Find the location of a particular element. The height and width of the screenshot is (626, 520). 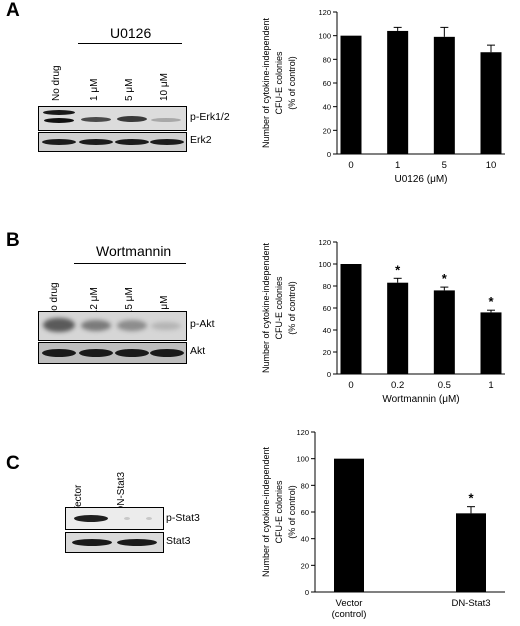

panel-a-lane-label: No drug is located at coordinates (56, 83).